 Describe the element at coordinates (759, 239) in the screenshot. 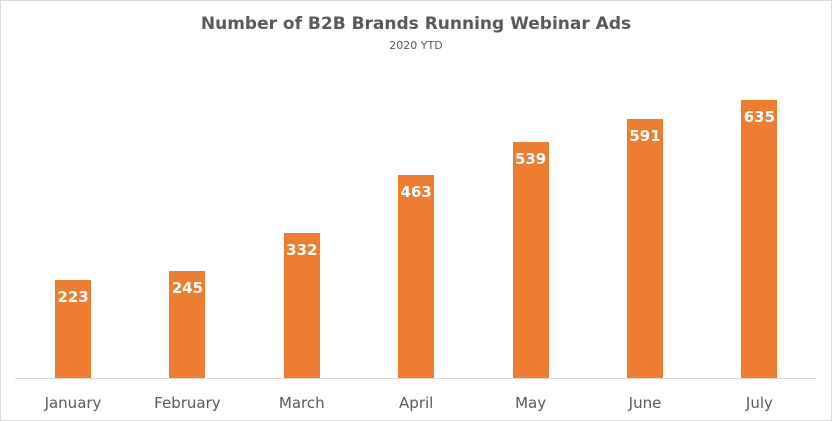

I see `bar-july: 635` at that location.